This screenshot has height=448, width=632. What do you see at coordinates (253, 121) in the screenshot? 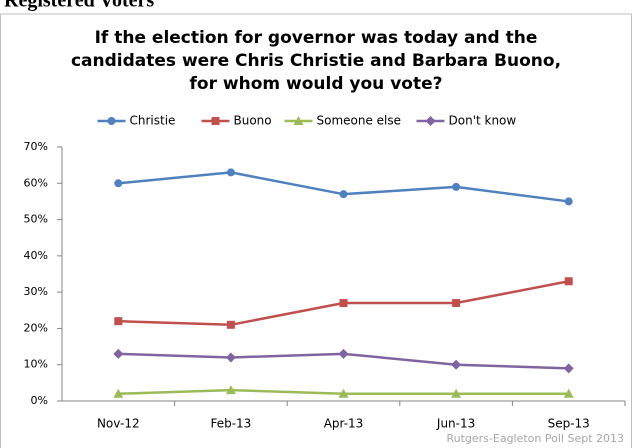
I see `legend-label: Buono` at bounding box center [253, 121].